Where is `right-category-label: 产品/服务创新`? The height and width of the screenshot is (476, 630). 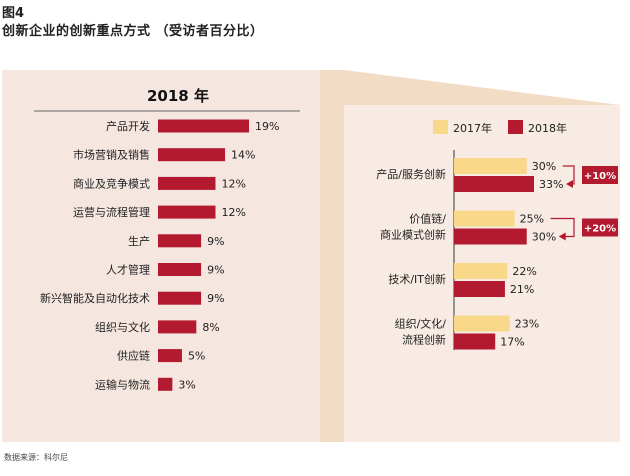 right-category-label: 产品/服务创新 is located at coordinates (411, 174).